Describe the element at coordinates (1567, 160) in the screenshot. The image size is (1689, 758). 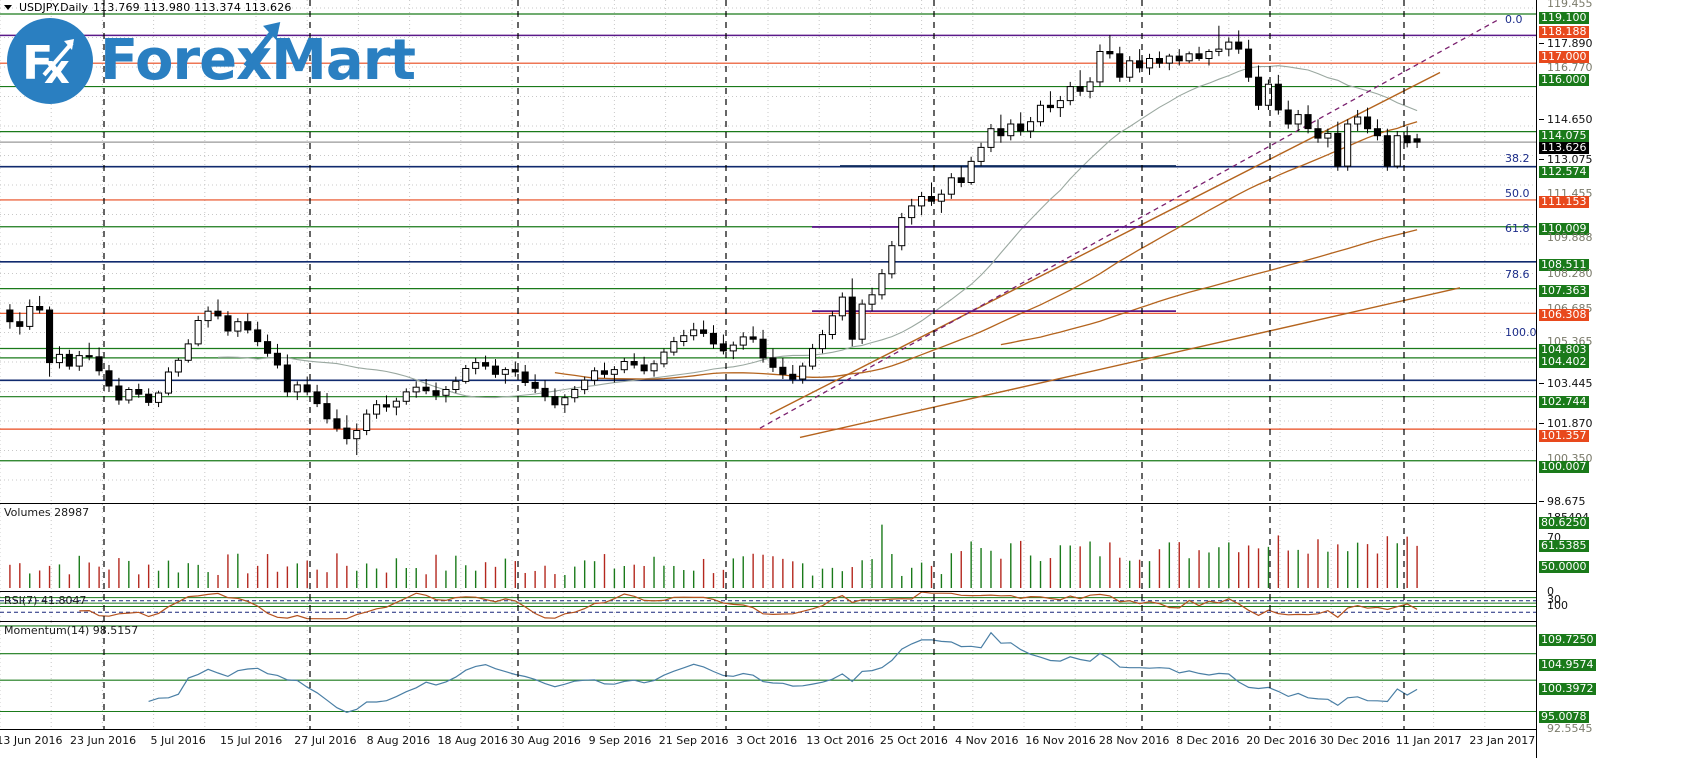
I see `price-tick: 113.075` at that location.